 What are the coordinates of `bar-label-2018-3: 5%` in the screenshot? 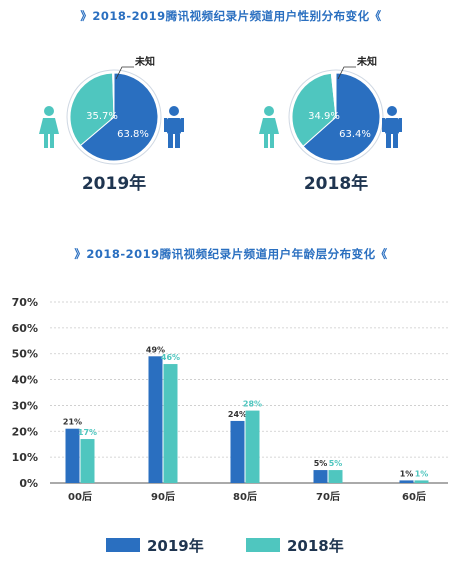 It's located at (336, 463).